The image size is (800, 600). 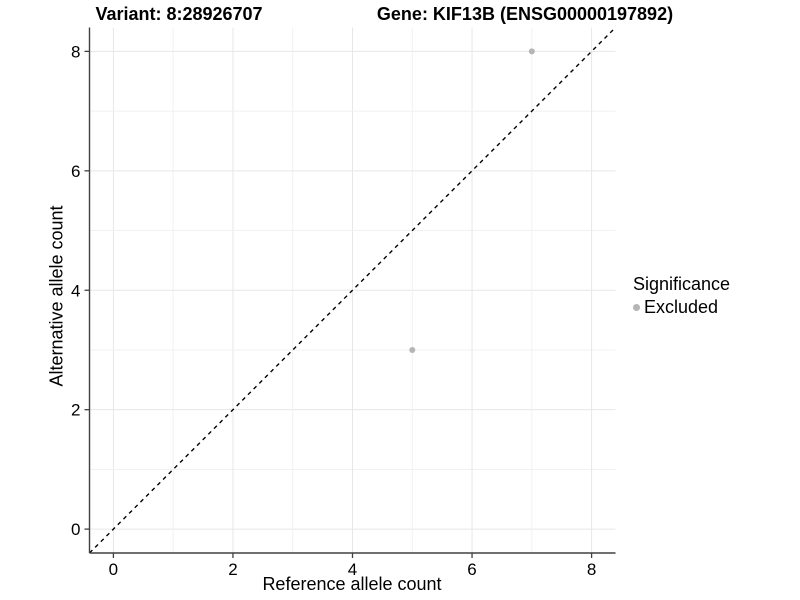 I want to click on y-axis-title: Alternative allele count, so click(x=56, y=296).